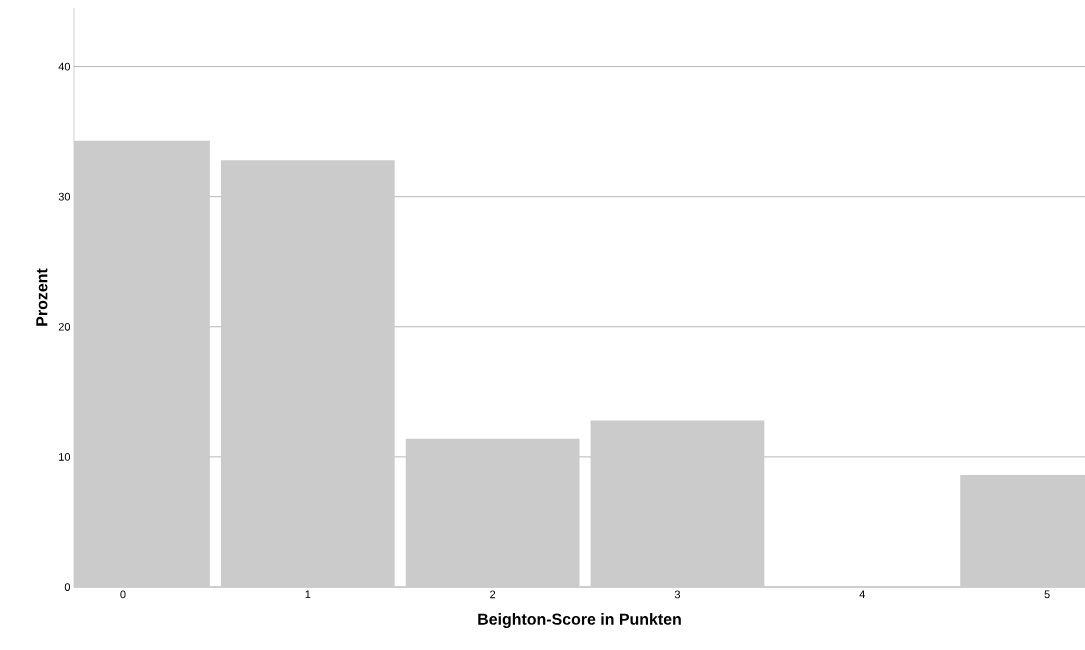 This screenshot has width=1085, height=650. What do you see at coordinates (64, 196) in the screenshot?
I see `y-tick-label: 30` at bounding box center [64, 196].